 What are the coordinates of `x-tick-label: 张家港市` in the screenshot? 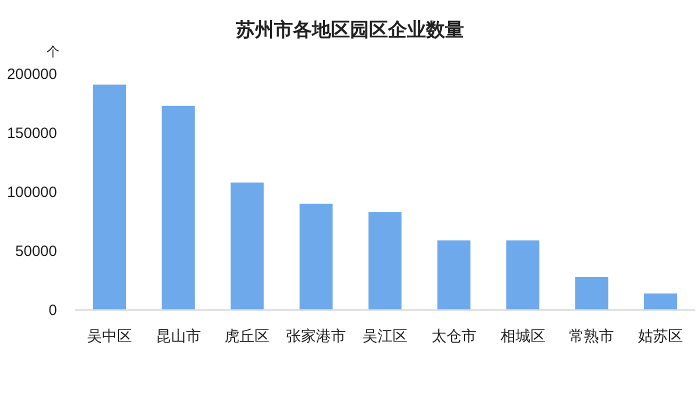 It's located at (316, 336).